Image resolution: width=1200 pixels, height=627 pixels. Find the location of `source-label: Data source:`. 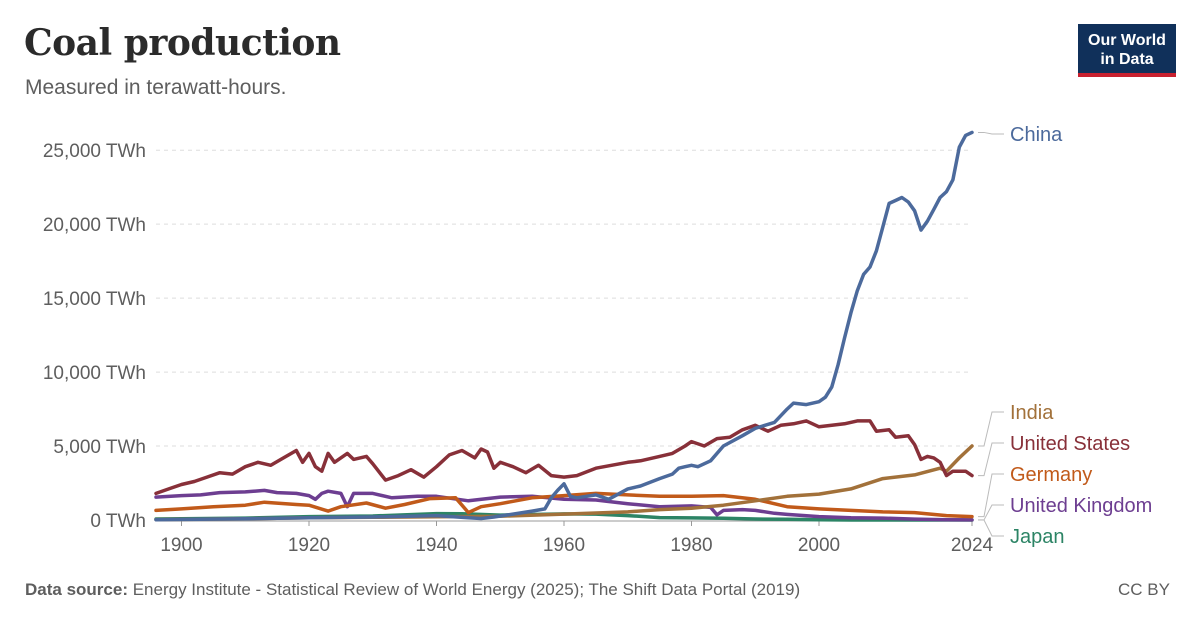

source-label: Data source: is located at coordinates (76, 589).